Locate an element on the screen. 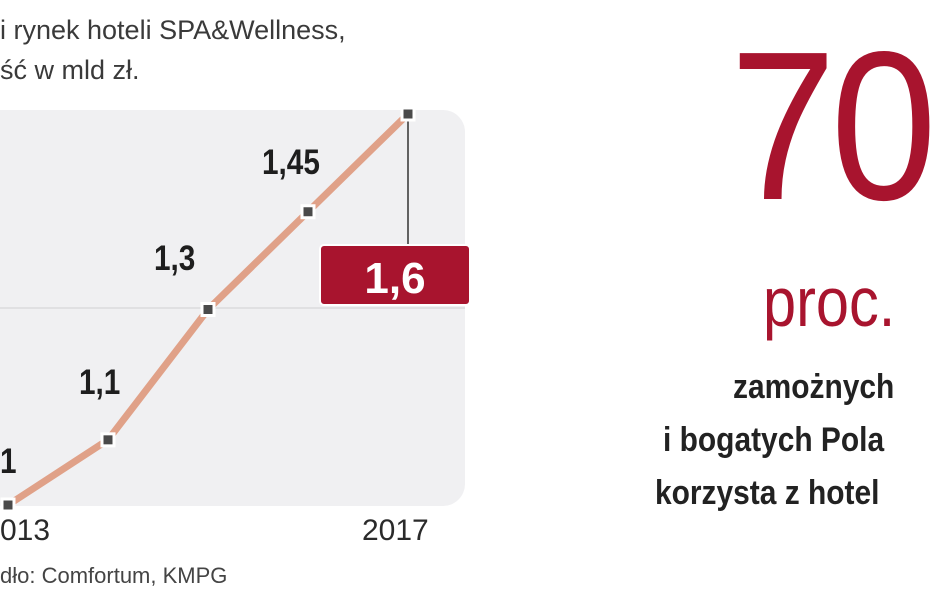  stat-unit: proc. is located at coordinates (829, 302).